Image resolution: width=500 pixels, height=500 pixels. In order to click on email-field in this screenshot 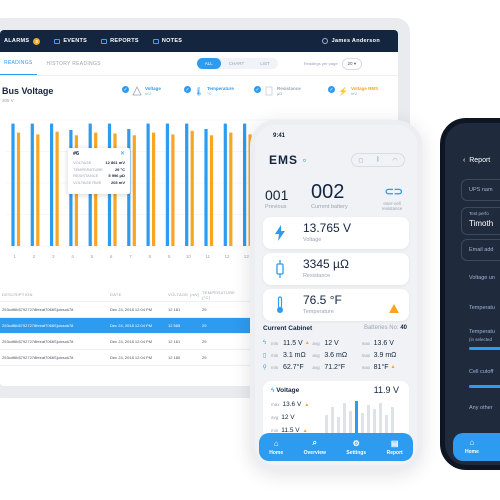, I will do `click(480, 250)`.